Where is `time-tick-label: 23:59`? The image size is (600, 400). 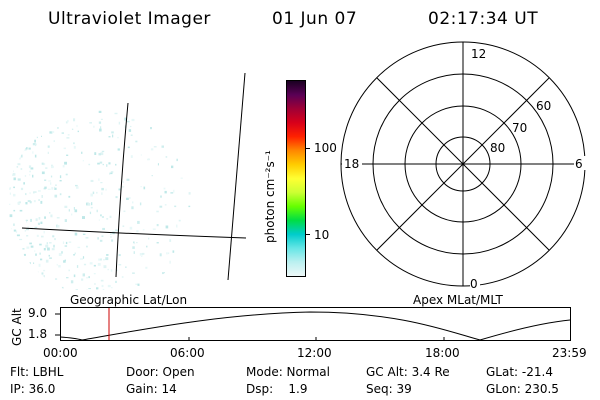 time-tick-label: 23:59 is located at coordinates (569, 353).